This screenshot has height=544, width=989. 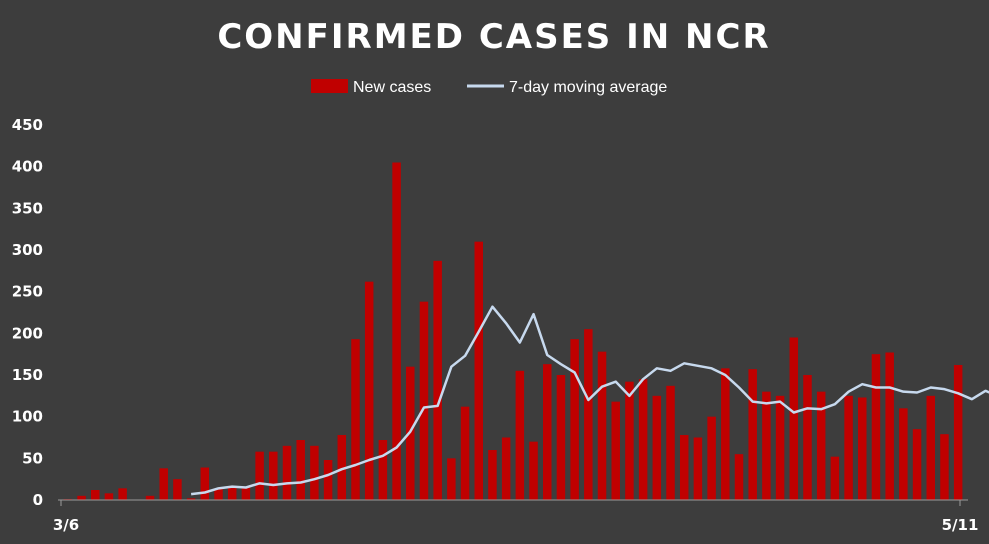 What do you see at coordinates (329, 86) in the screenshot?
I see `legend-swatch-new-cases` at bounding box center [329, 86].